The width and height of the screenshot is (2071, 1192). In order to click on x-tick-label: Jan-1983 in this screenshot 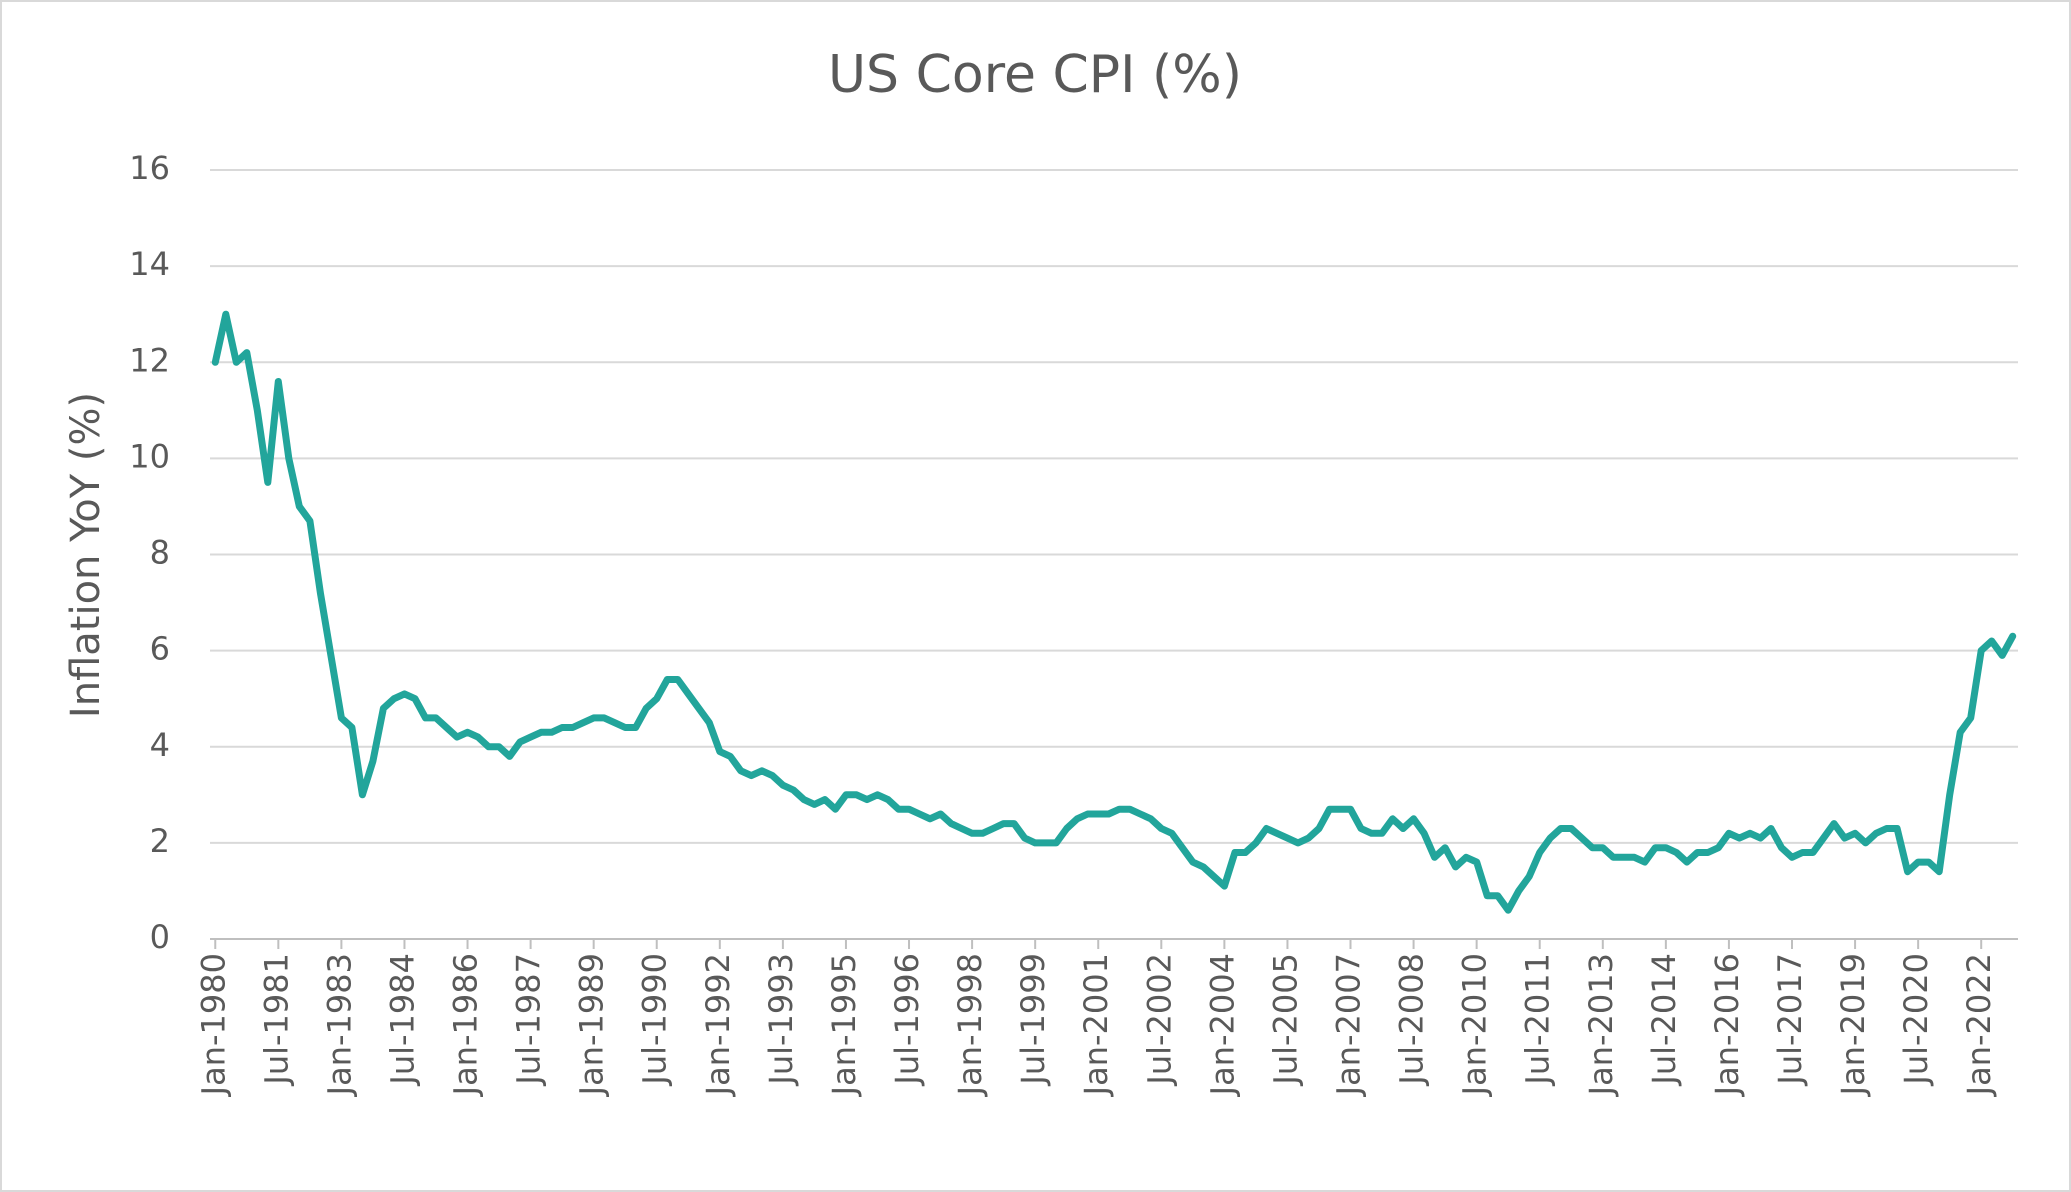, I will do `click(339, 1025)`.